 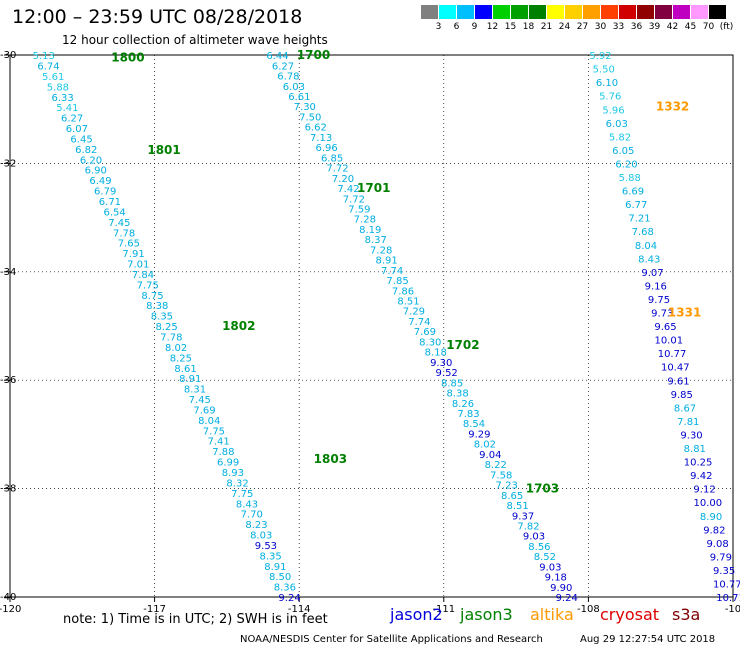 What do you see at coordinates (447, 373) in the screenshot?
I see `wave-height-value: 9.52` at bounding box center [447, 373].